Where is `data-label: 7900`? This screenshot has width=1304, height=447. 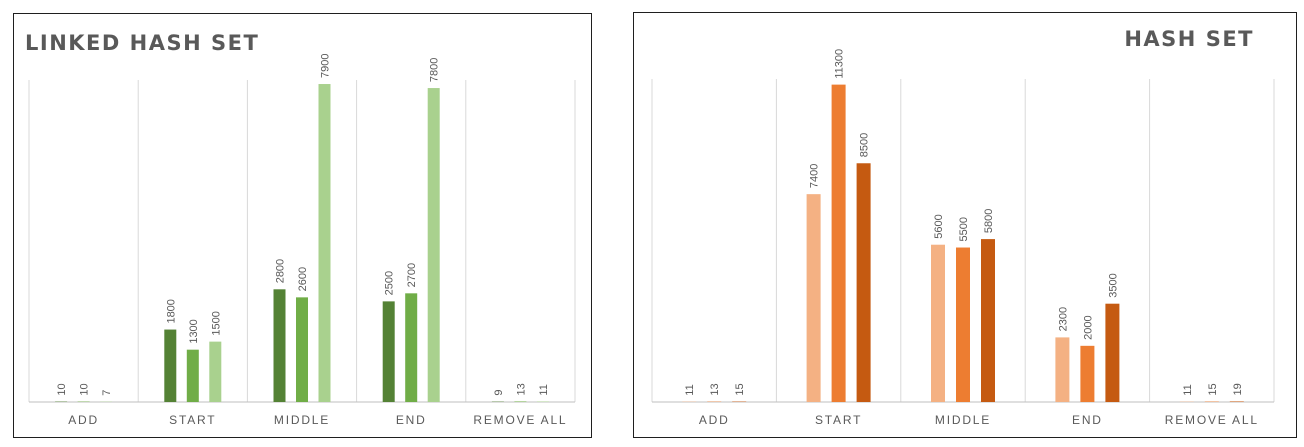 data-label: 7900 is located at coordinates (326, 66).